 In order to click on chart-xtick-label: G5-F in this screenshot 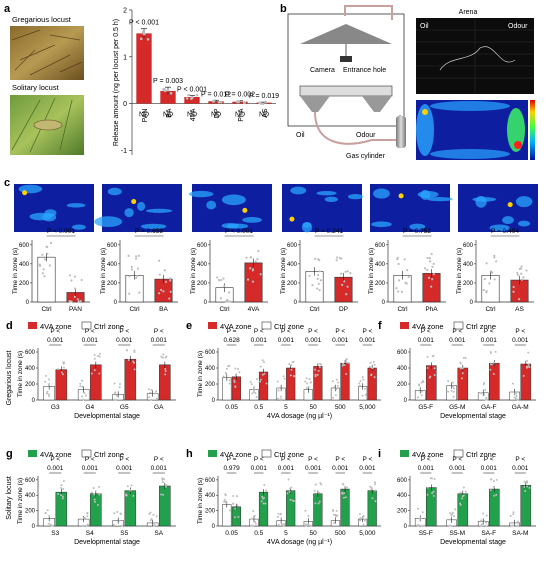, I will do `click(425, 407)`.